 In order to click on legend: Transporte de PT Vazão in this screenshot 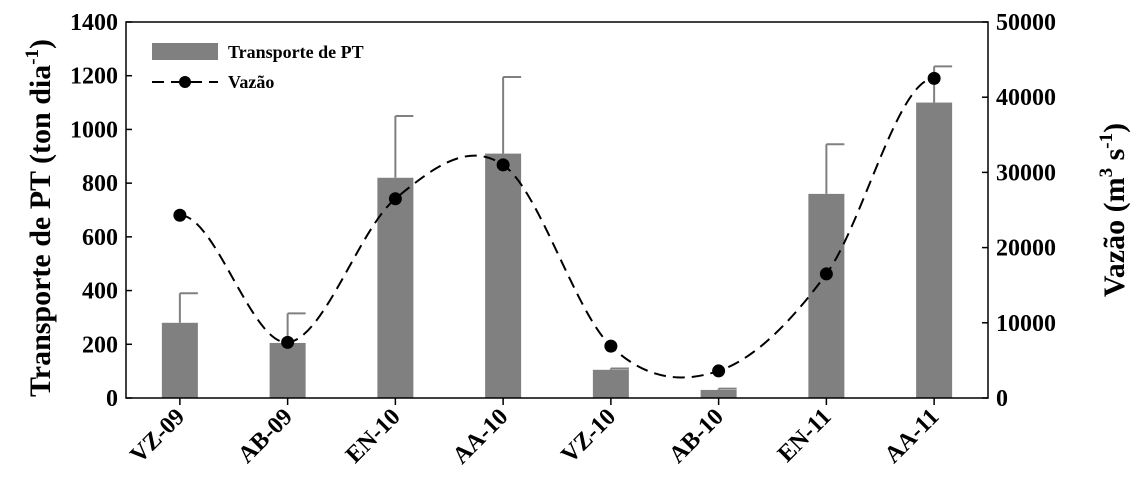, I will do `click(258, 67)`.